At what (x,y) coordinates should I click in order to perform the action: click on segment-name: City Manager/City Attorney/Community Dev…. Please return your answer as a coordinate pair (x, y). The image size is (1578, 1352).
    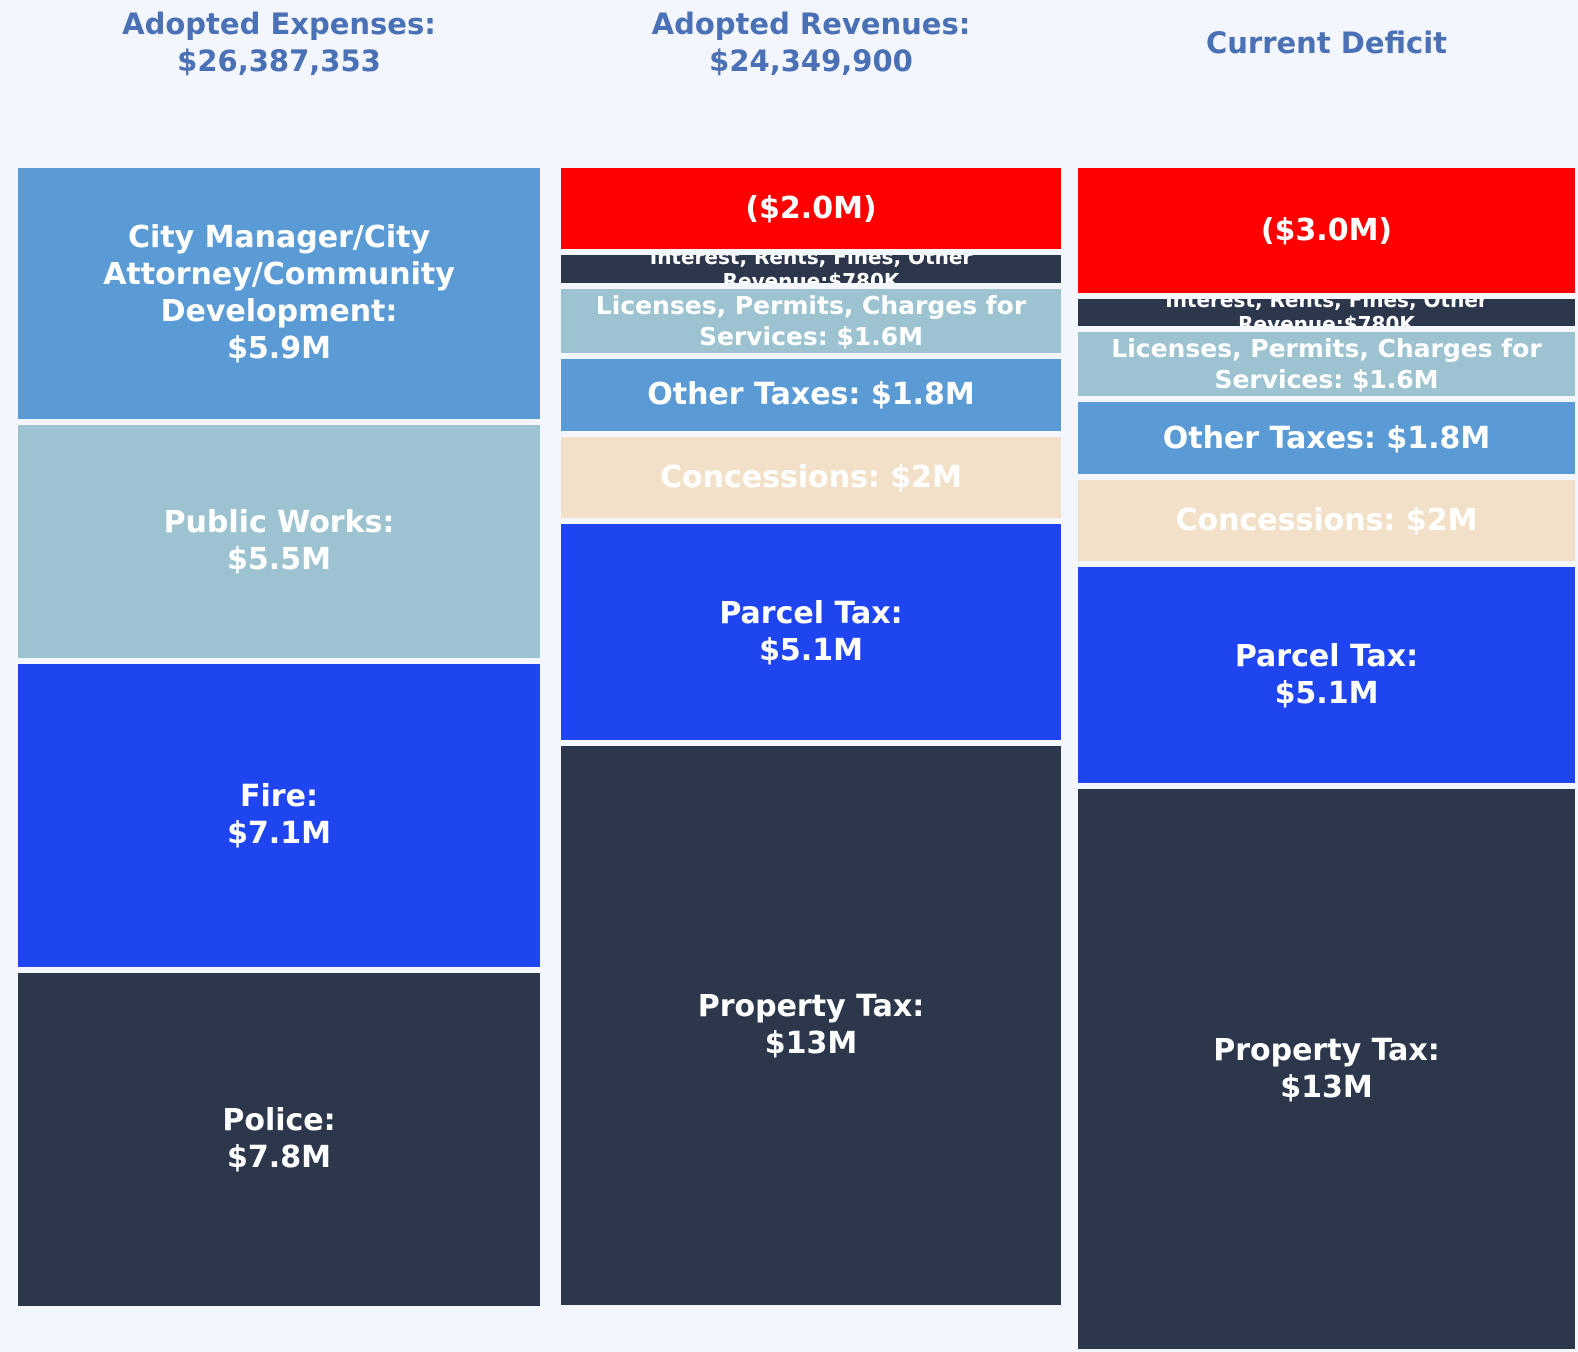
    Looking at the image, I should click on (279, 275).